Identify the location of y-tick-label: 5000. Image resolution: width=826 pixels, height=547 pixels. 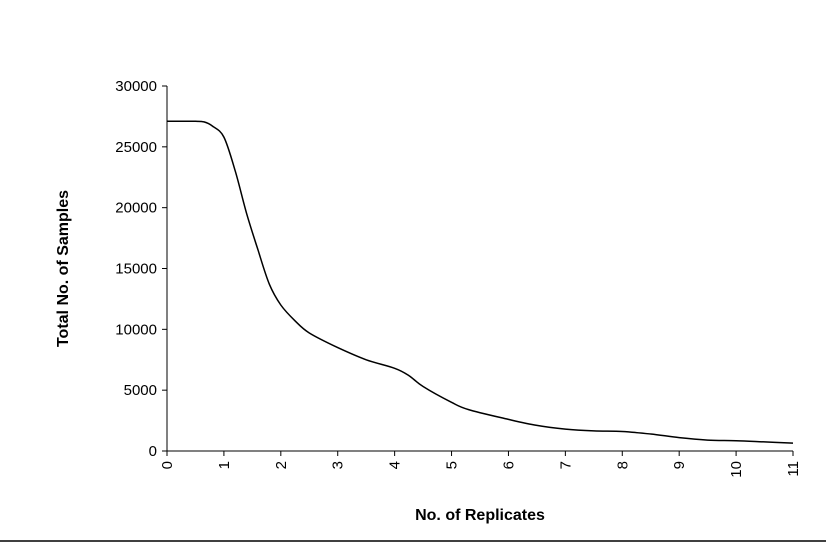
(140, 390).